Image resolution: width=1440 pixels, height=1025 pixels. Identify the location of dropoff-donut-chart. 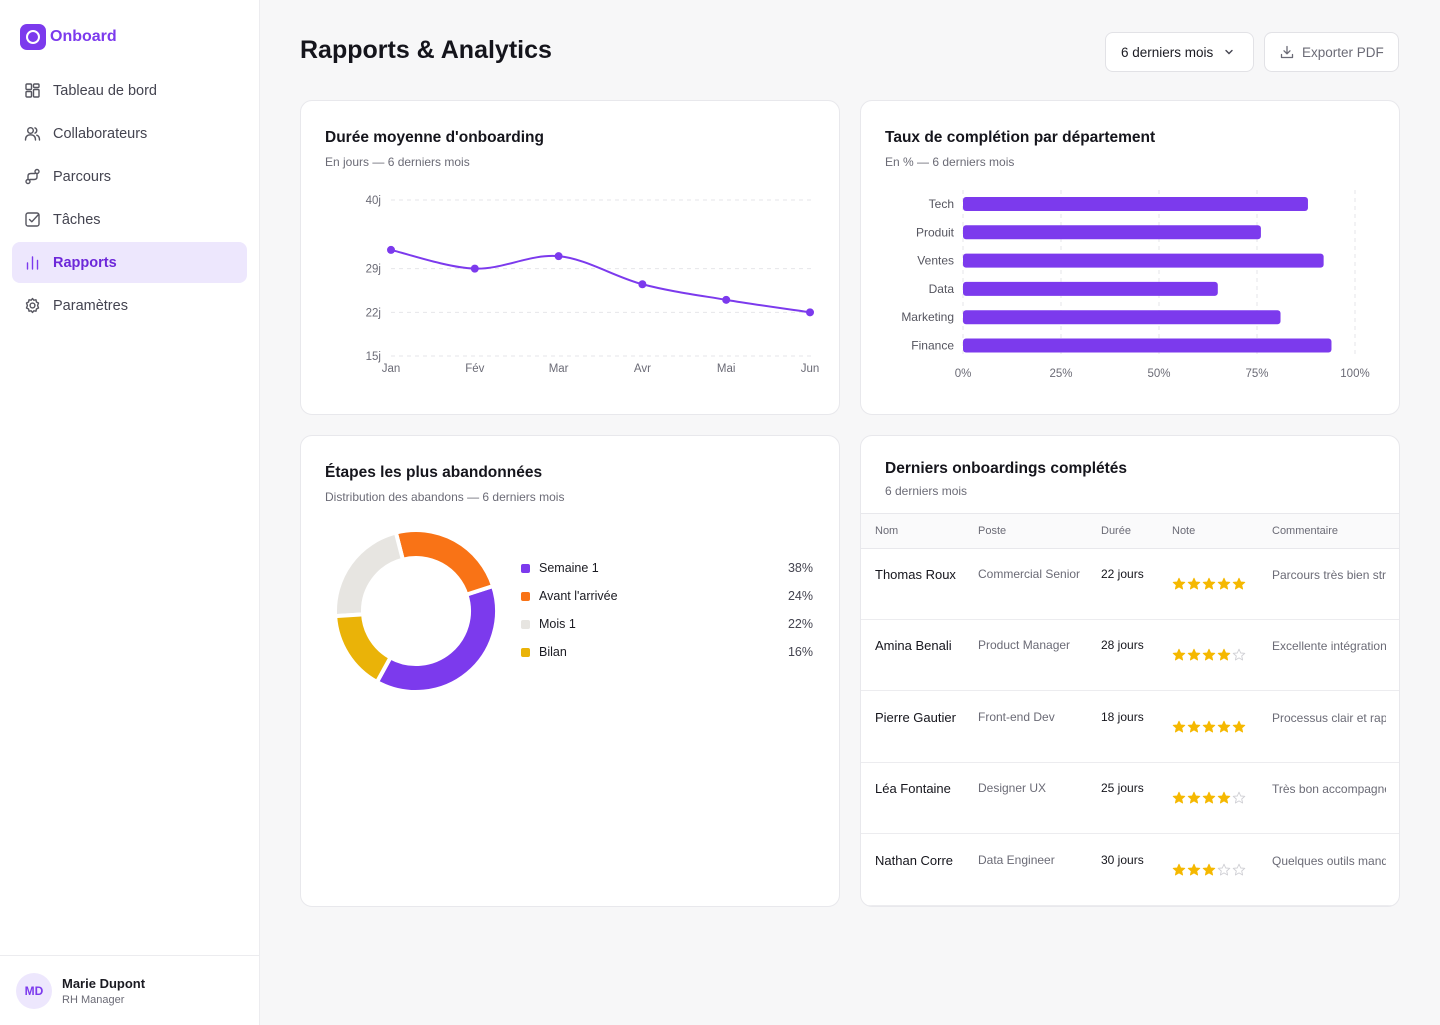
(416, 611).